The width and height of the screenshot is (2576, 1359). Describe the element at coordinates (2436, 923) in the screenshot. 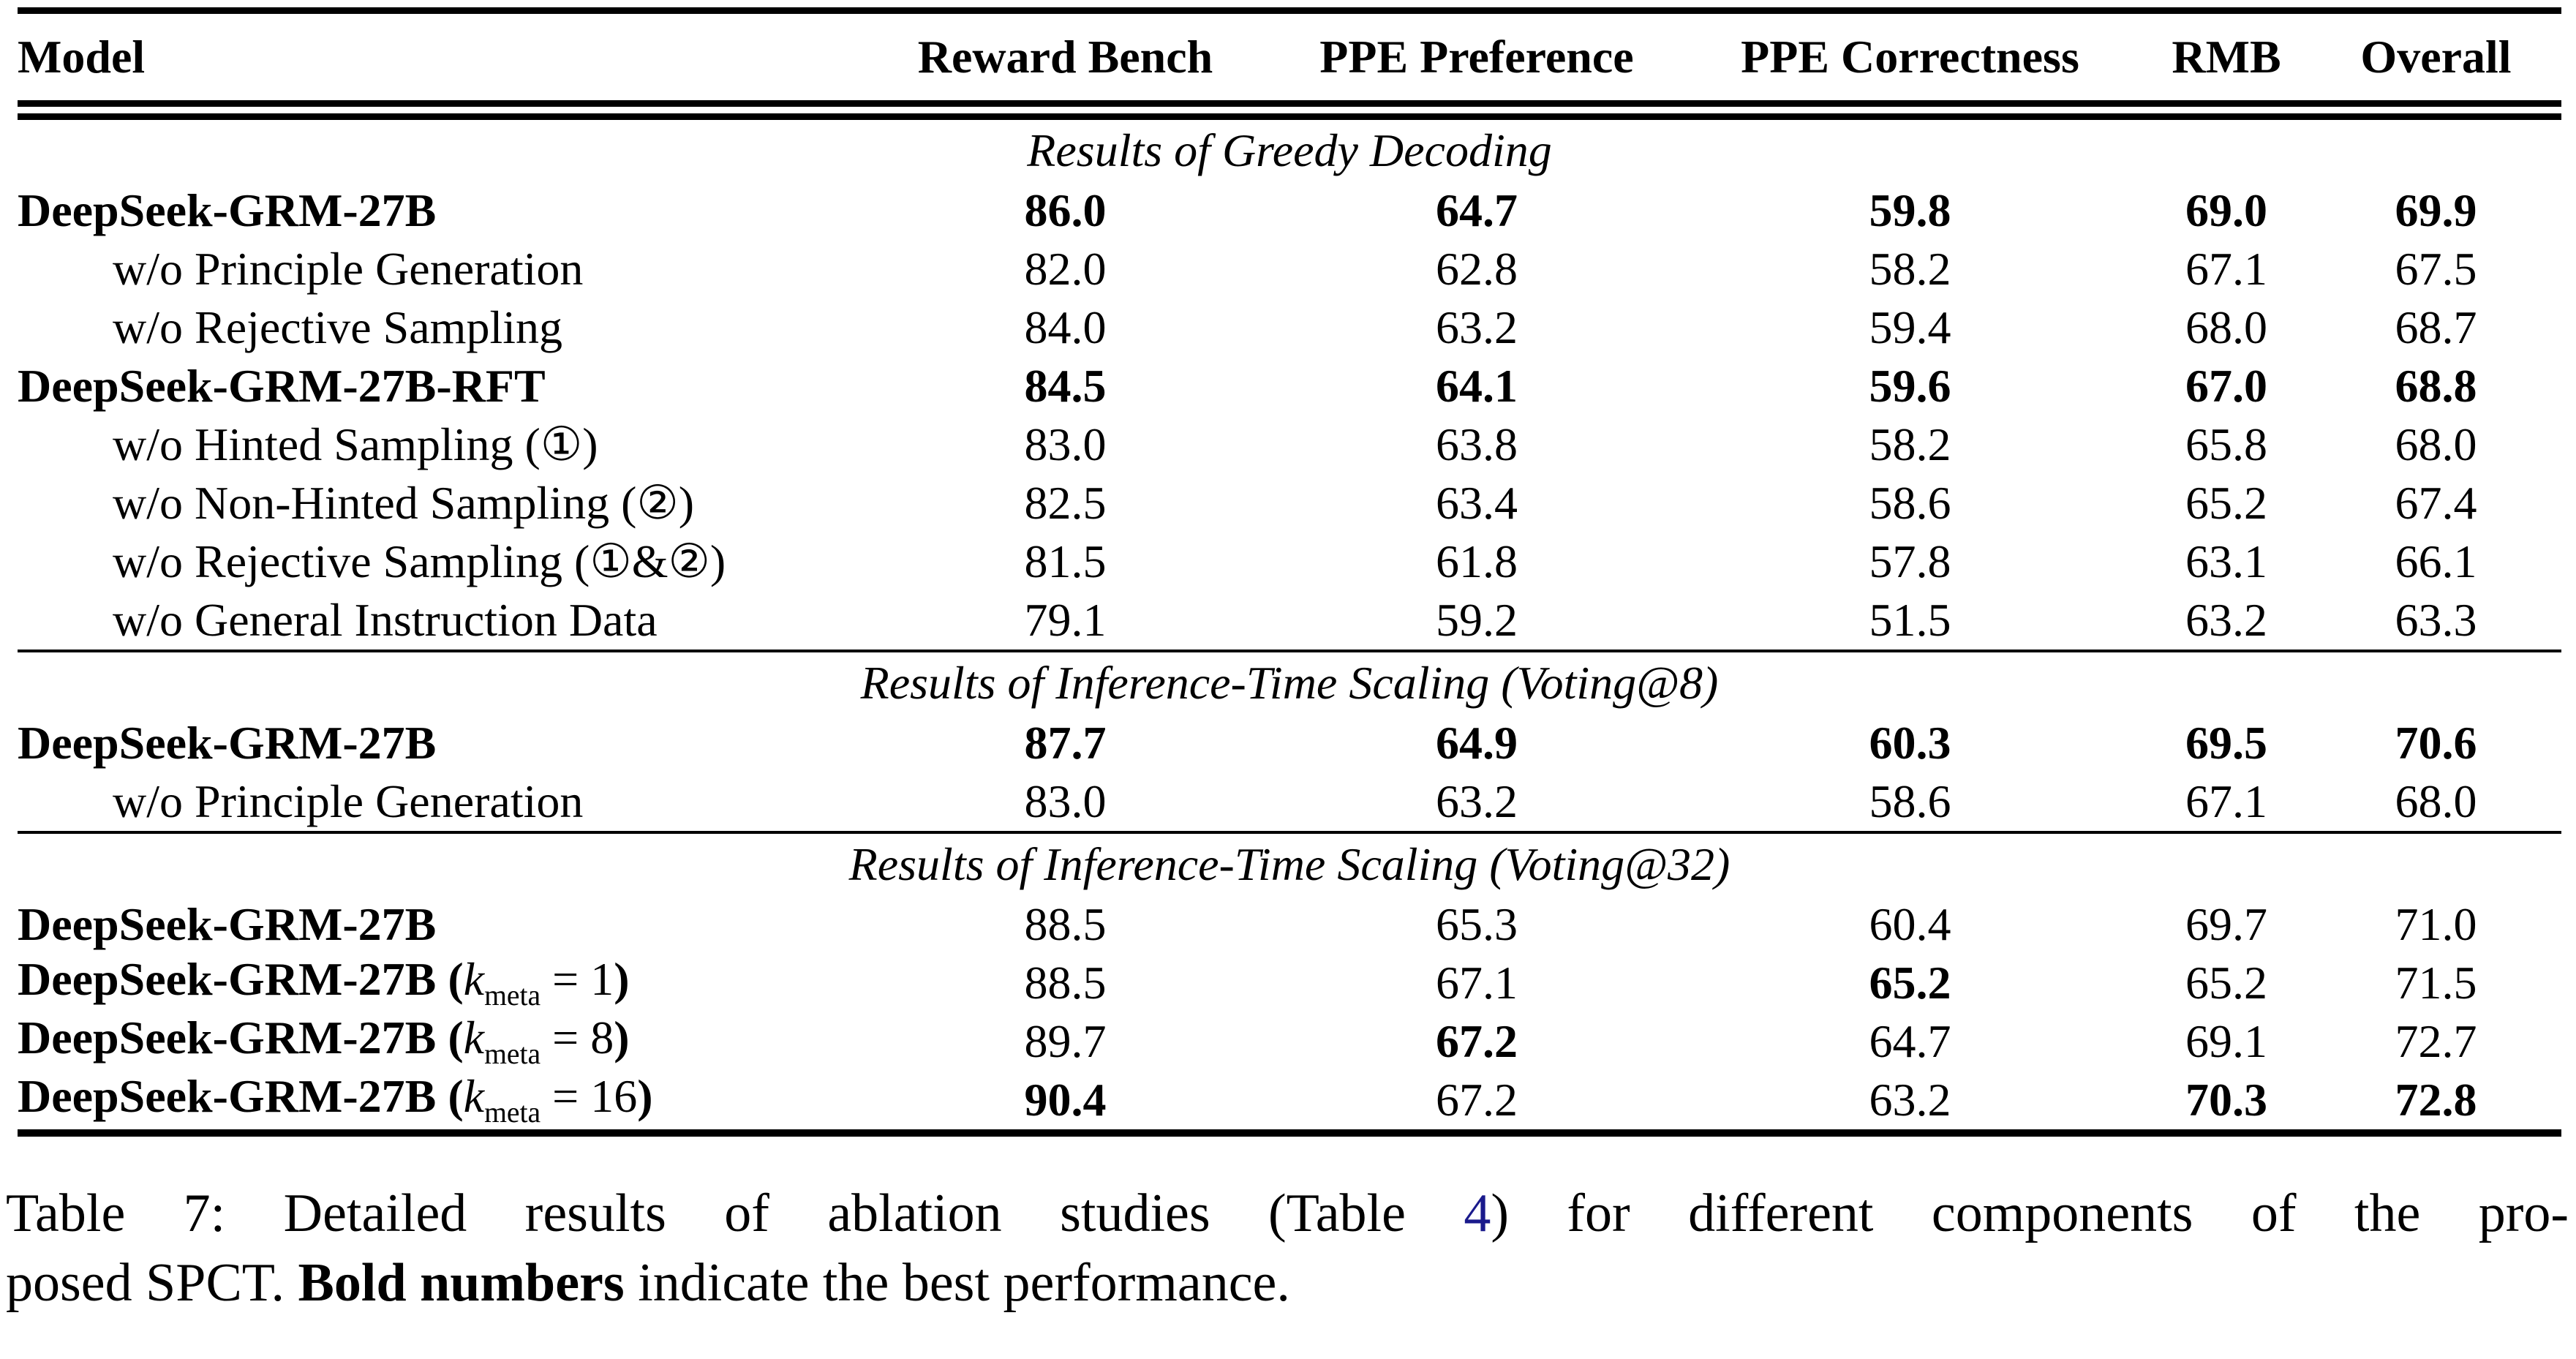

I see `value-cell-overall: 71.0` at that location.